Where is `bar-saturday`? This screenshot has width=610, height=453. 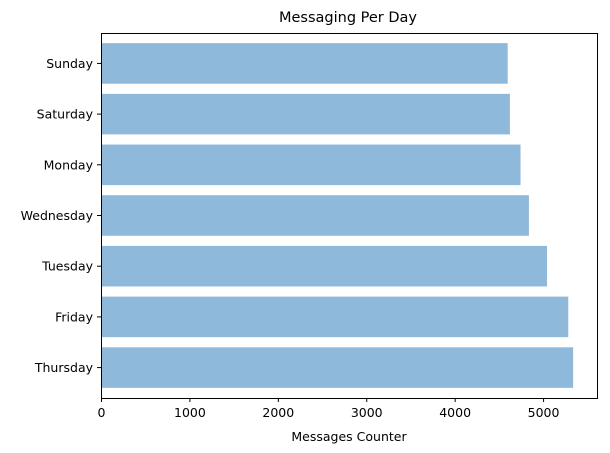
bar-saturday is located at coordinates (306, 114).